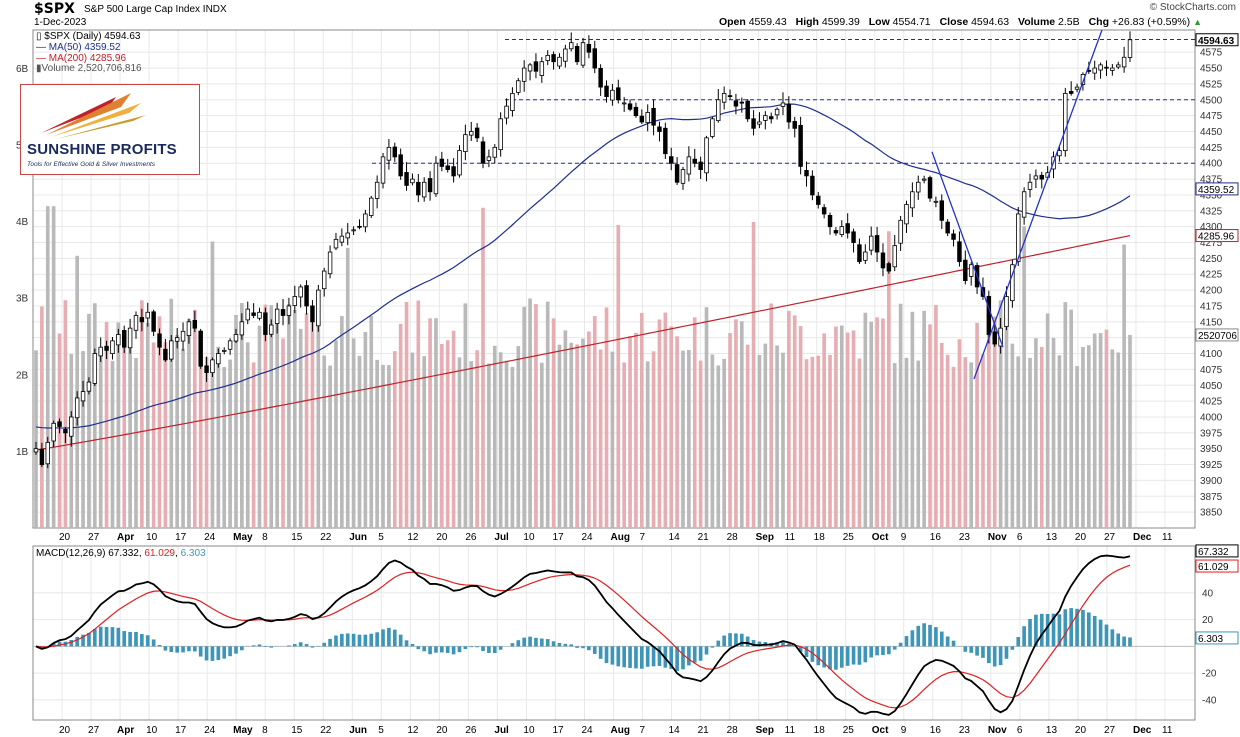 This screenshot has width=1240, height=737. Describe the element at coordinates (936, 537) in the screenshot. I see `price-x-tick-label: 16` at that location.